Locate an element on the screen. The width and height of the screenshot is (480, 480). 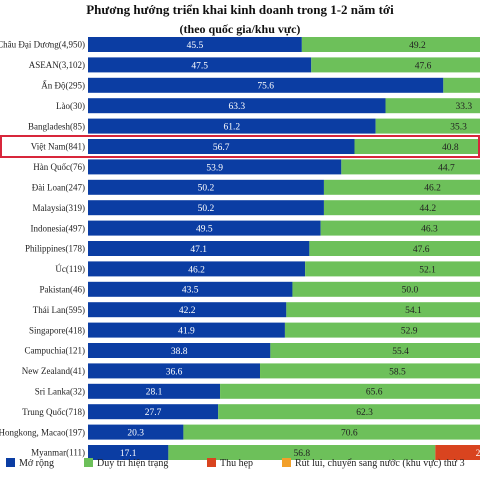
category-label: Châu Đại Dương(4,950) is located at coordinates (42, 45).